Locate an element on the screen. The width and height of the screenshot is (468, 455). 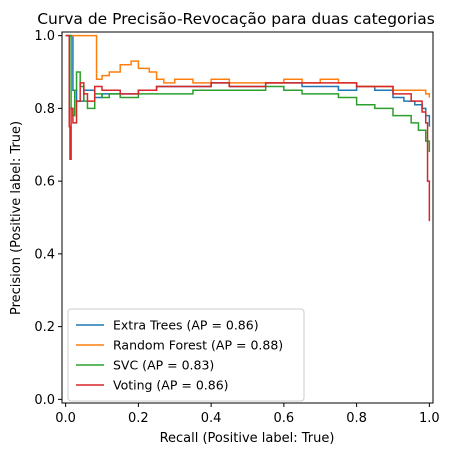
x-tick-label: 1.0 is located at coordinates (429, 418).